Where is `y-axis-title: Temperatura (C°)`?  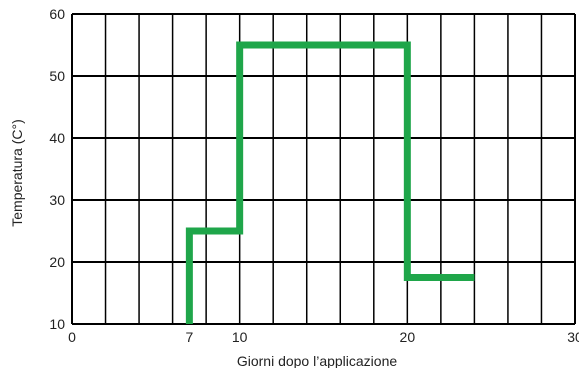
y-axis-title: Temperatura (C°) is located at coordinates (17, 173).